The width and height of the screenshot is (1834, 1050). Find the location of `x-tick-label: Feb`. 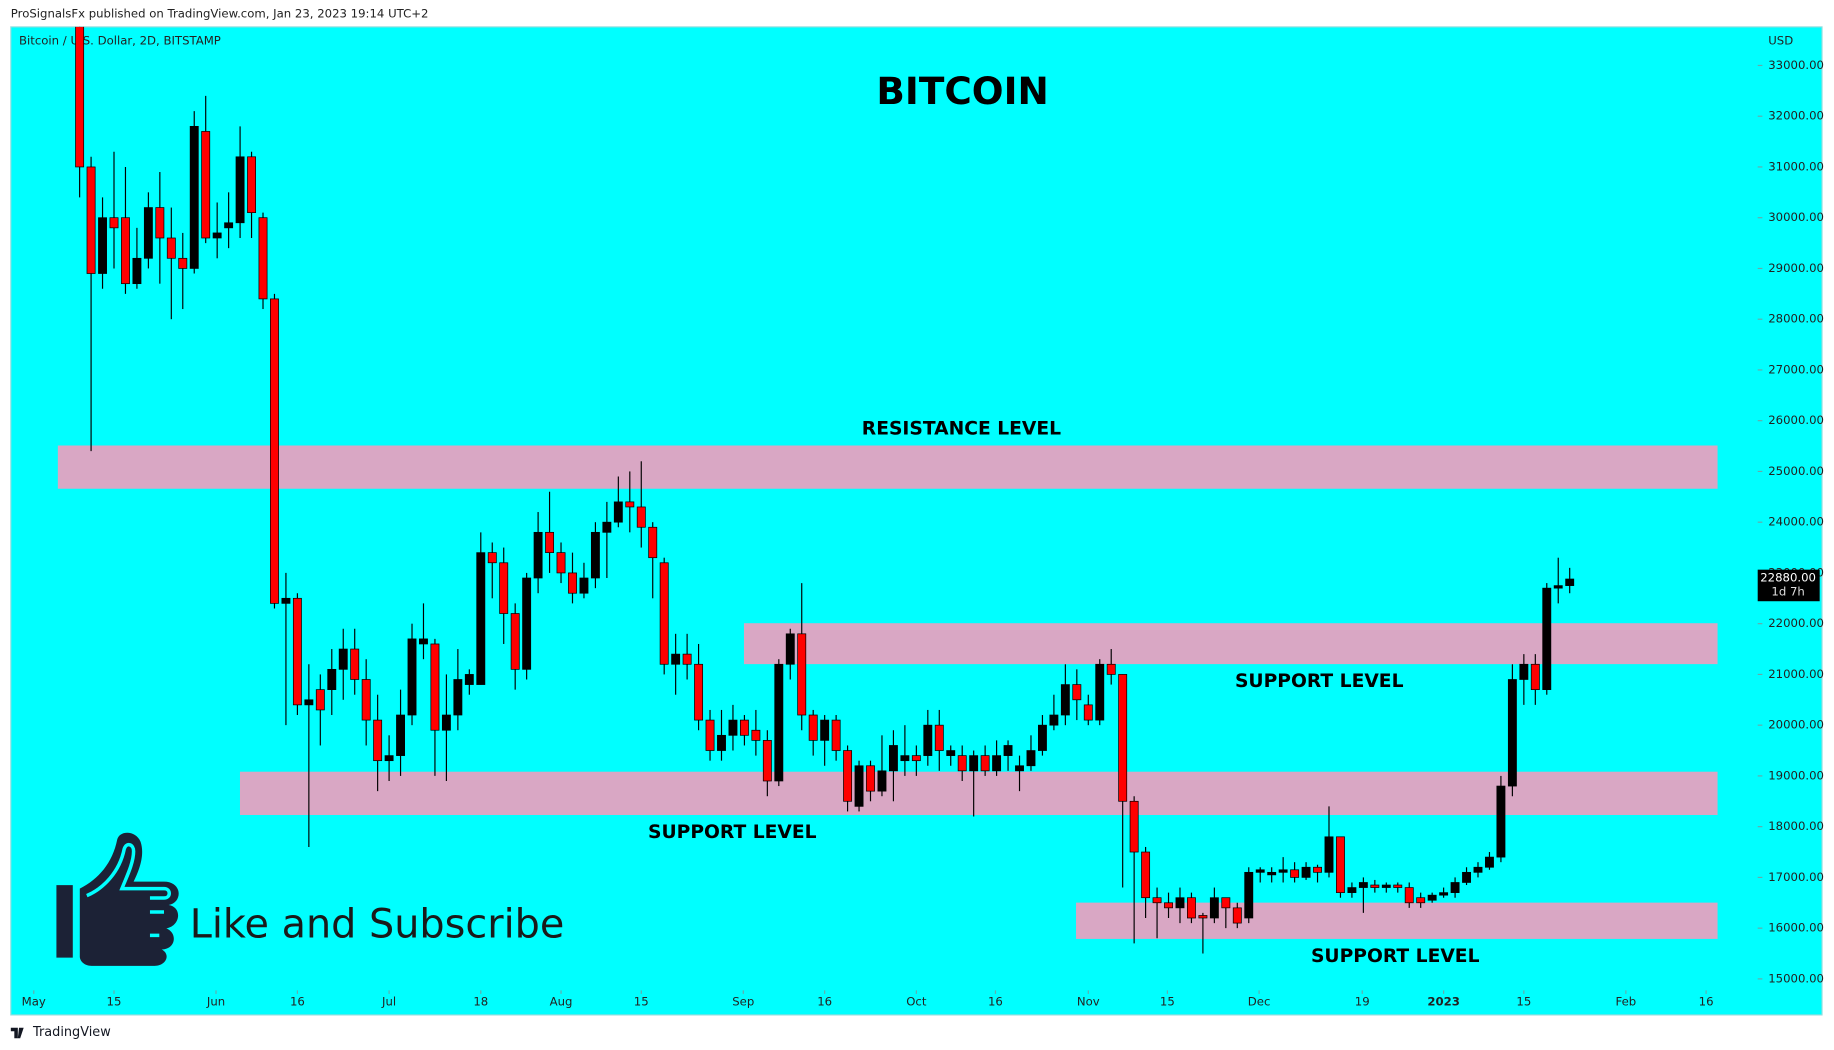

x-tick-label: Feb is located at coordinates (1626, 1002).